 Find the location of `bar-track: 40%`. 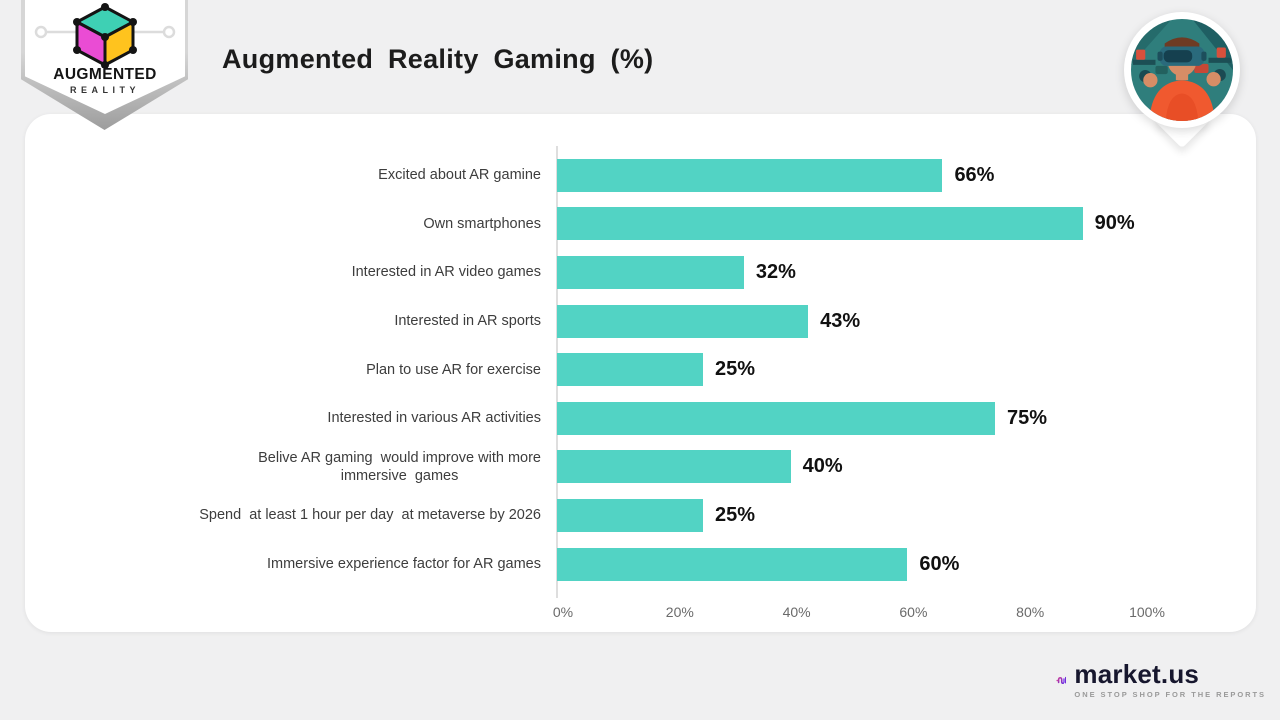

bar-track: 40% is located at coordinates (877, 467).